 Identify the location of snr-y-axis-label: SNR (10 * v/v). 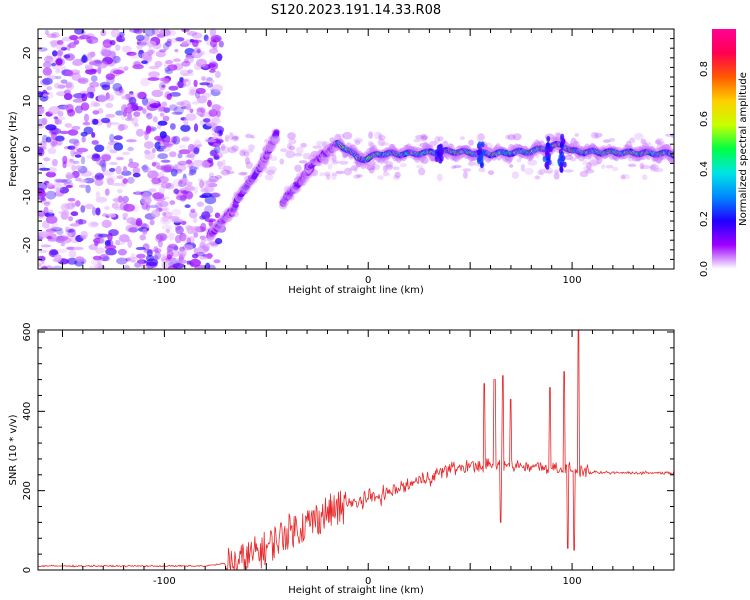
(13, 449).